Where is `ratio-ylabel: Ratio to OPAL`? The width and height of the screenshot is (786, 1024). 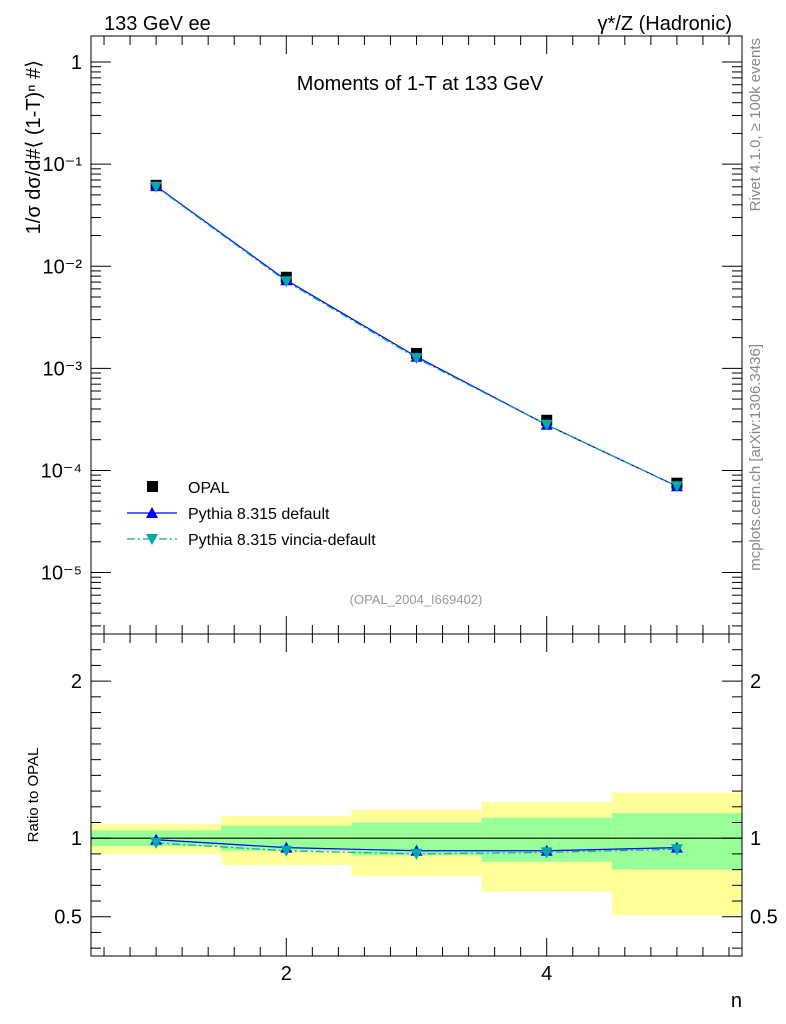 ratio-ylabel: Ratio to OPAL is located at coordinates (33, 795).